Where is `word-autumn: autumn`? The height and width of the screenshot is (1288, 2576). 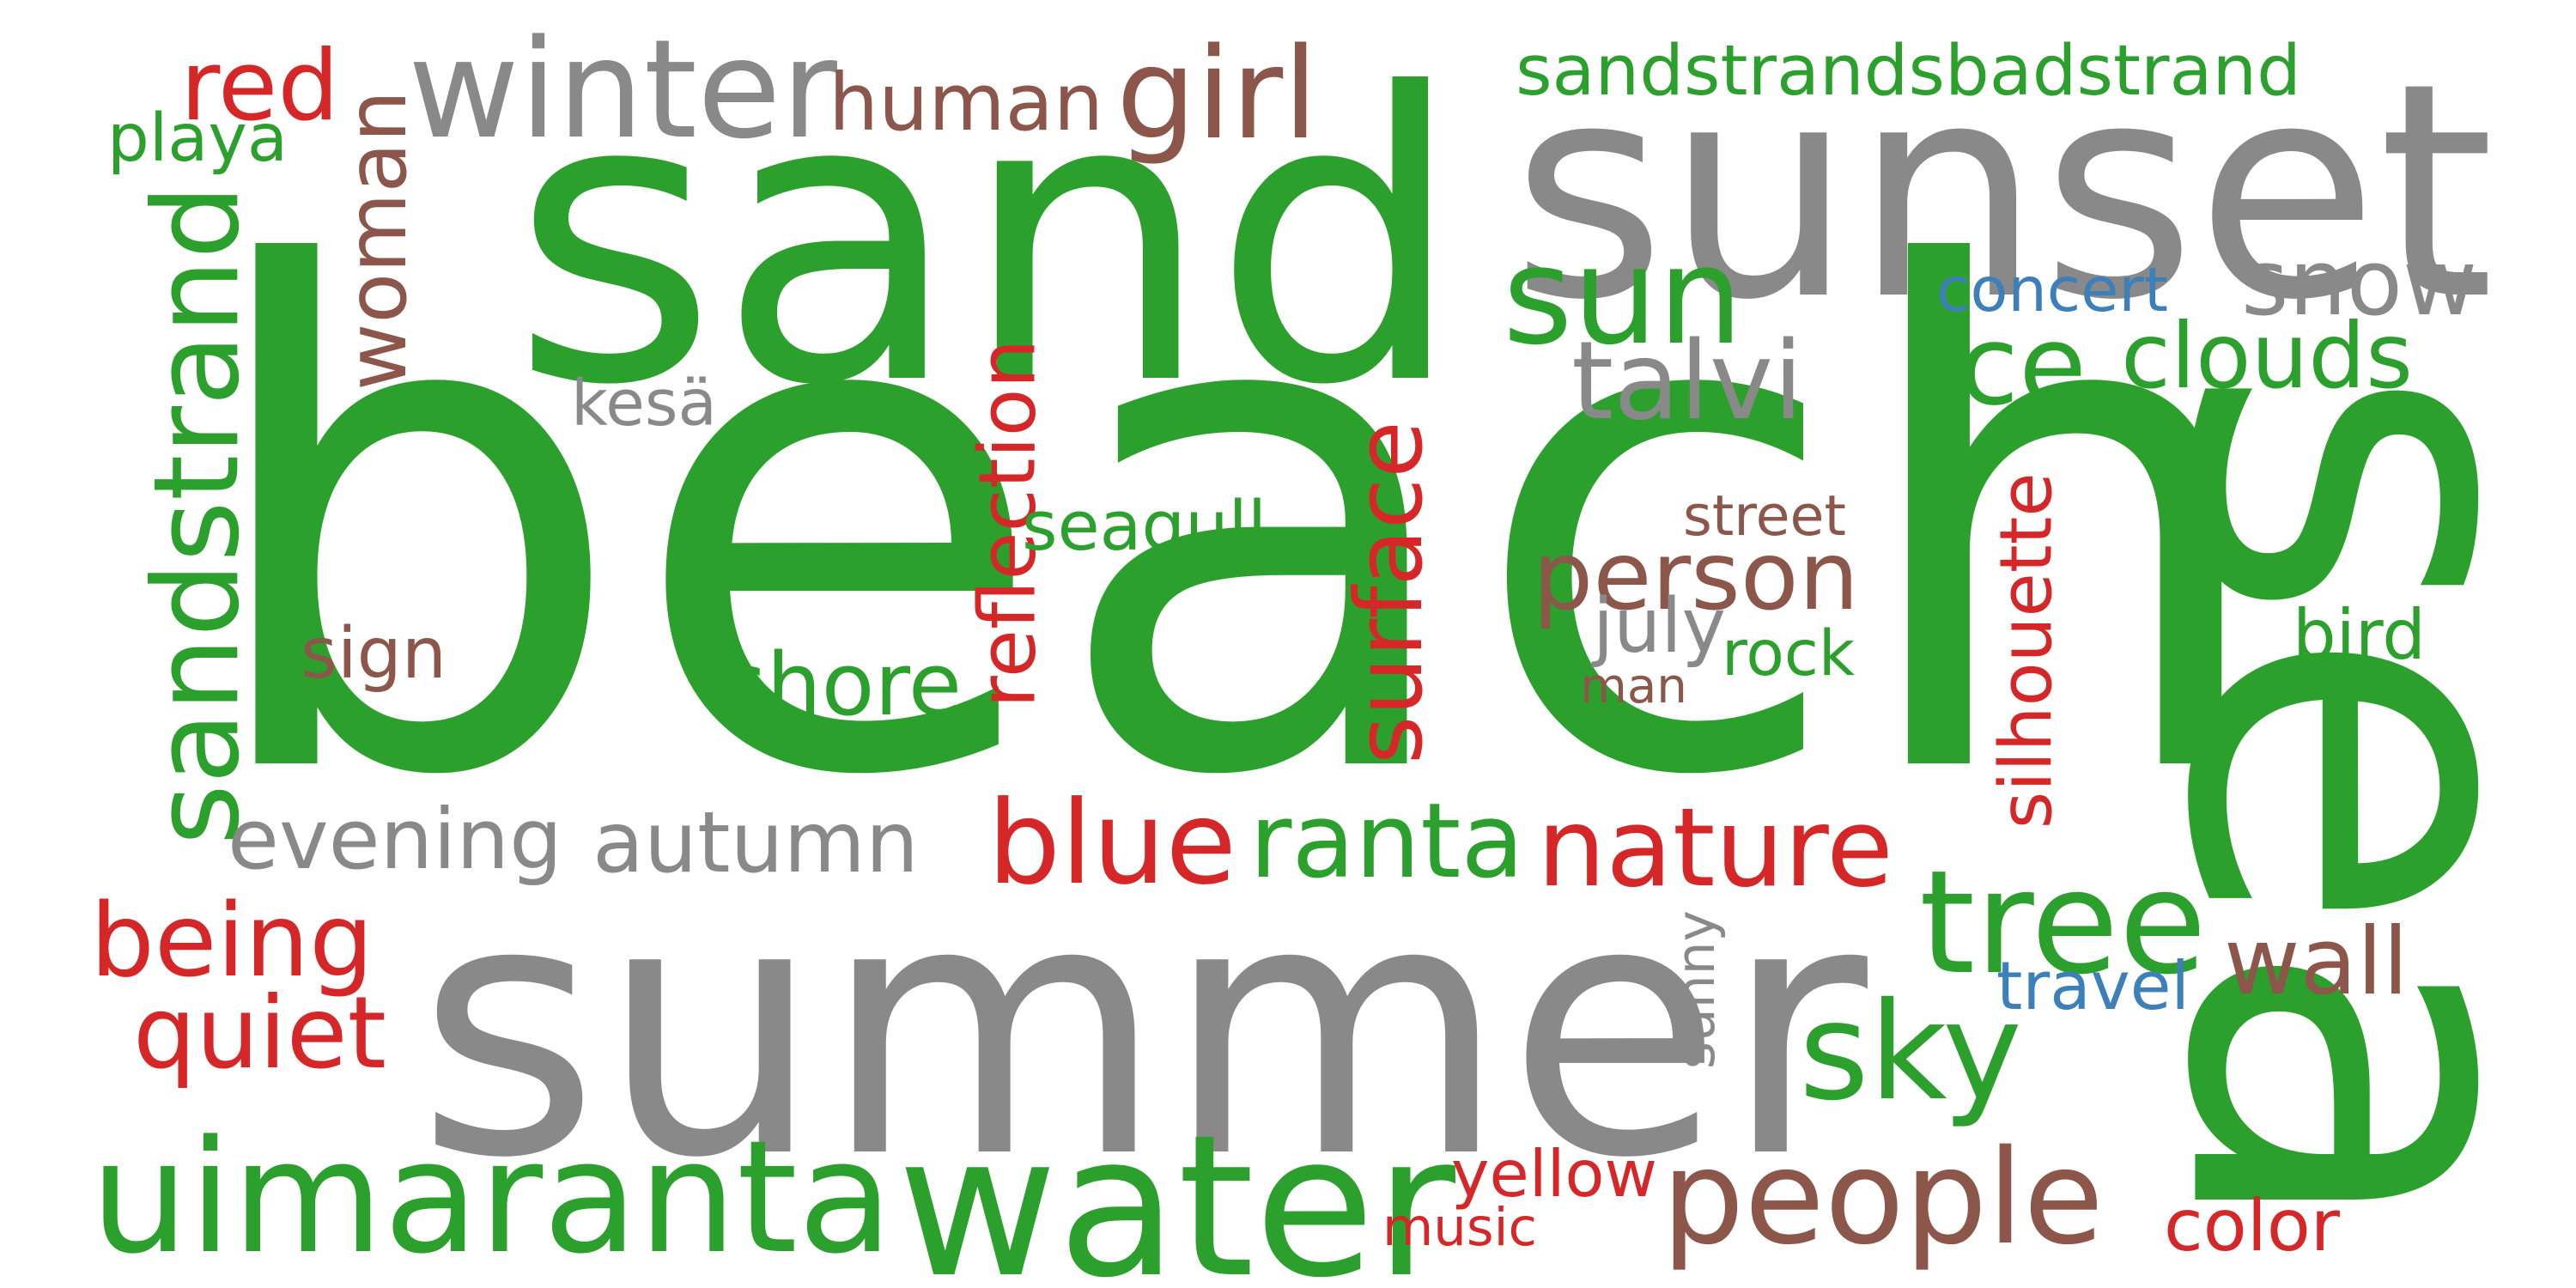
word-autumn: autumn is located at coordinates (755, 843).